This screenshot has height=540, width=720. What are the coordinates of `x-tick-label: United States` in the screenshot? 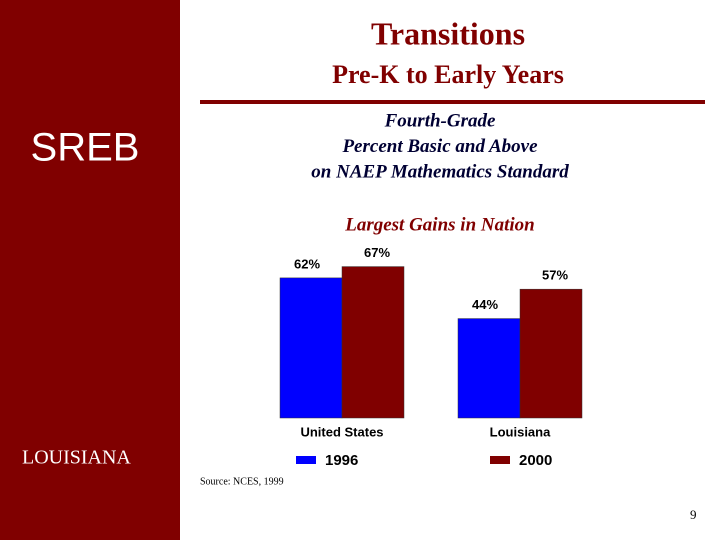 It's located at (341, 431).